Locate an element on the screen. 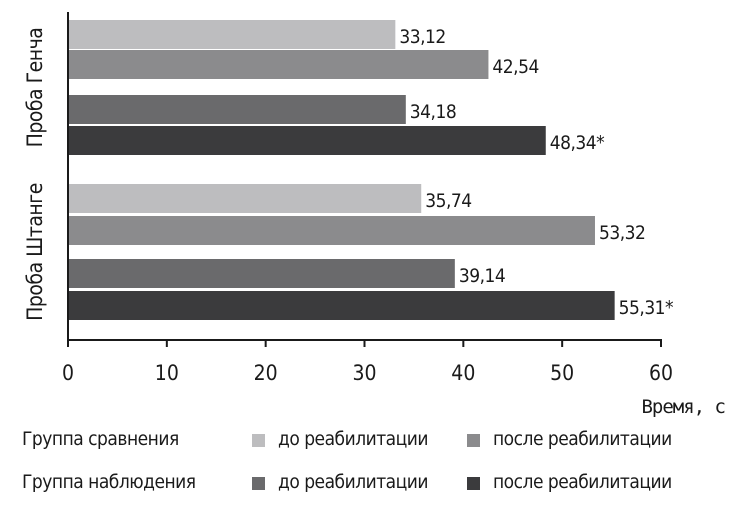 The height and width of the screenshot is (507, 734). category-label: Проба Штанге is located at coordinates (35, 252).